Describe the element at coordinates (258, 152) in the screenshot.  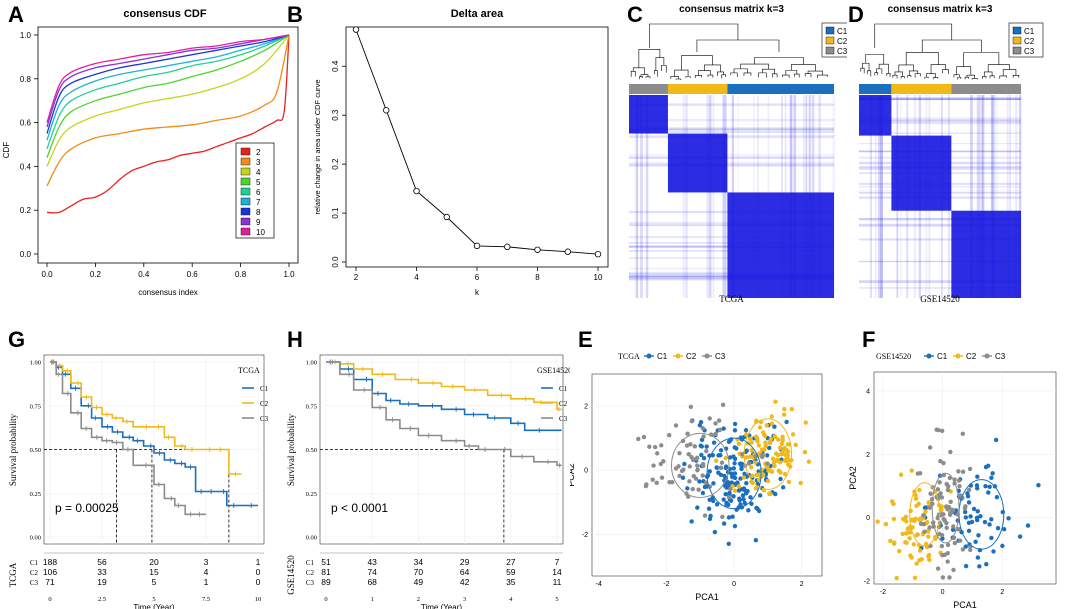
I see `legend-label: 2` at that location.